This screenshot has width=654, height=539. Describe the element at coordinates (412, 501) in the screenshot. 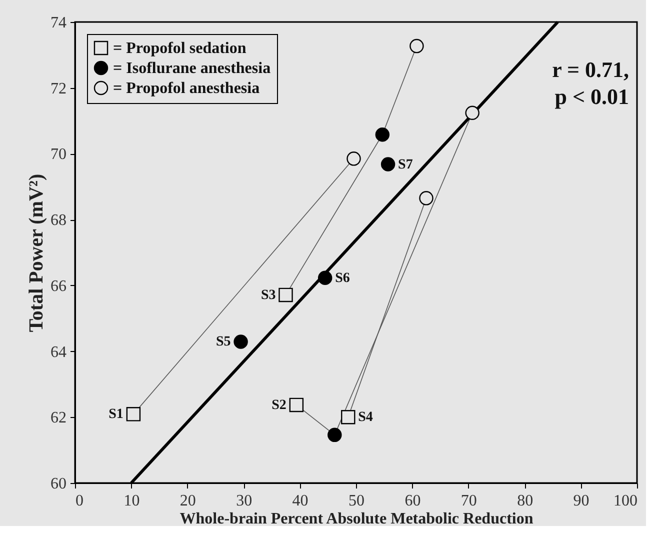

I see `x-tick-label: 60` at that location.